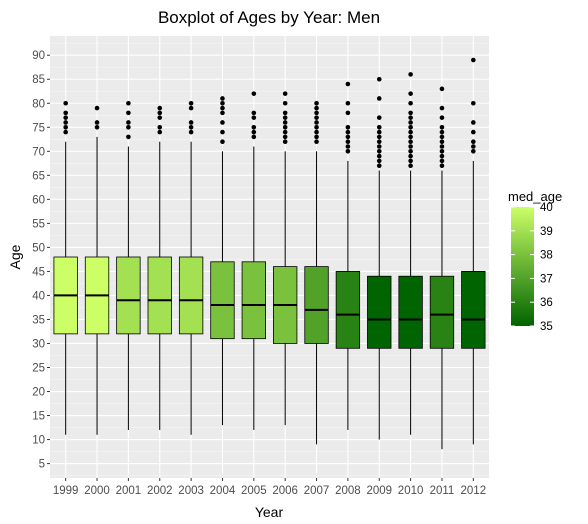  Describe the element at coordinates (38, 176) in the screenshot. I see `y-tick-label: 65` at that location.